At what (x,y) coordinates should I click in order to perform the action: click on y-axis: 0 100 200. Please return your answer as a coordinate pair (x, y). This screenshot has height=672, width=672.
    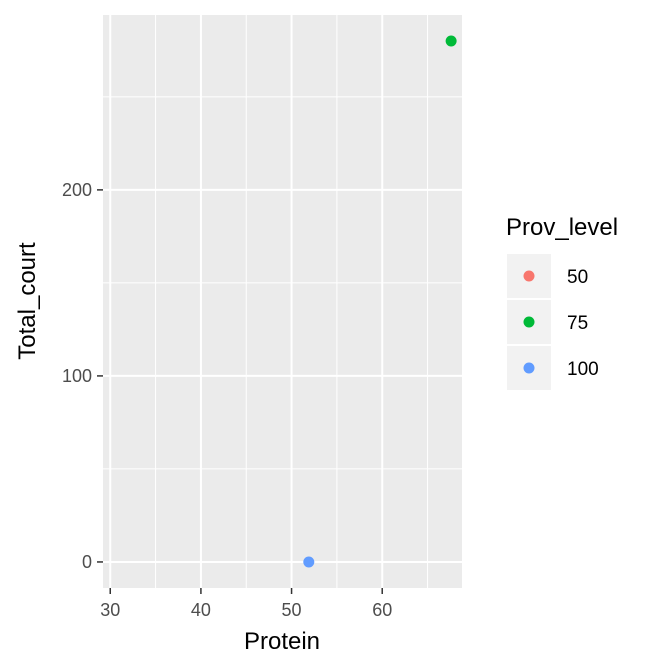
    Looking at the image, I should click on (82, 376).